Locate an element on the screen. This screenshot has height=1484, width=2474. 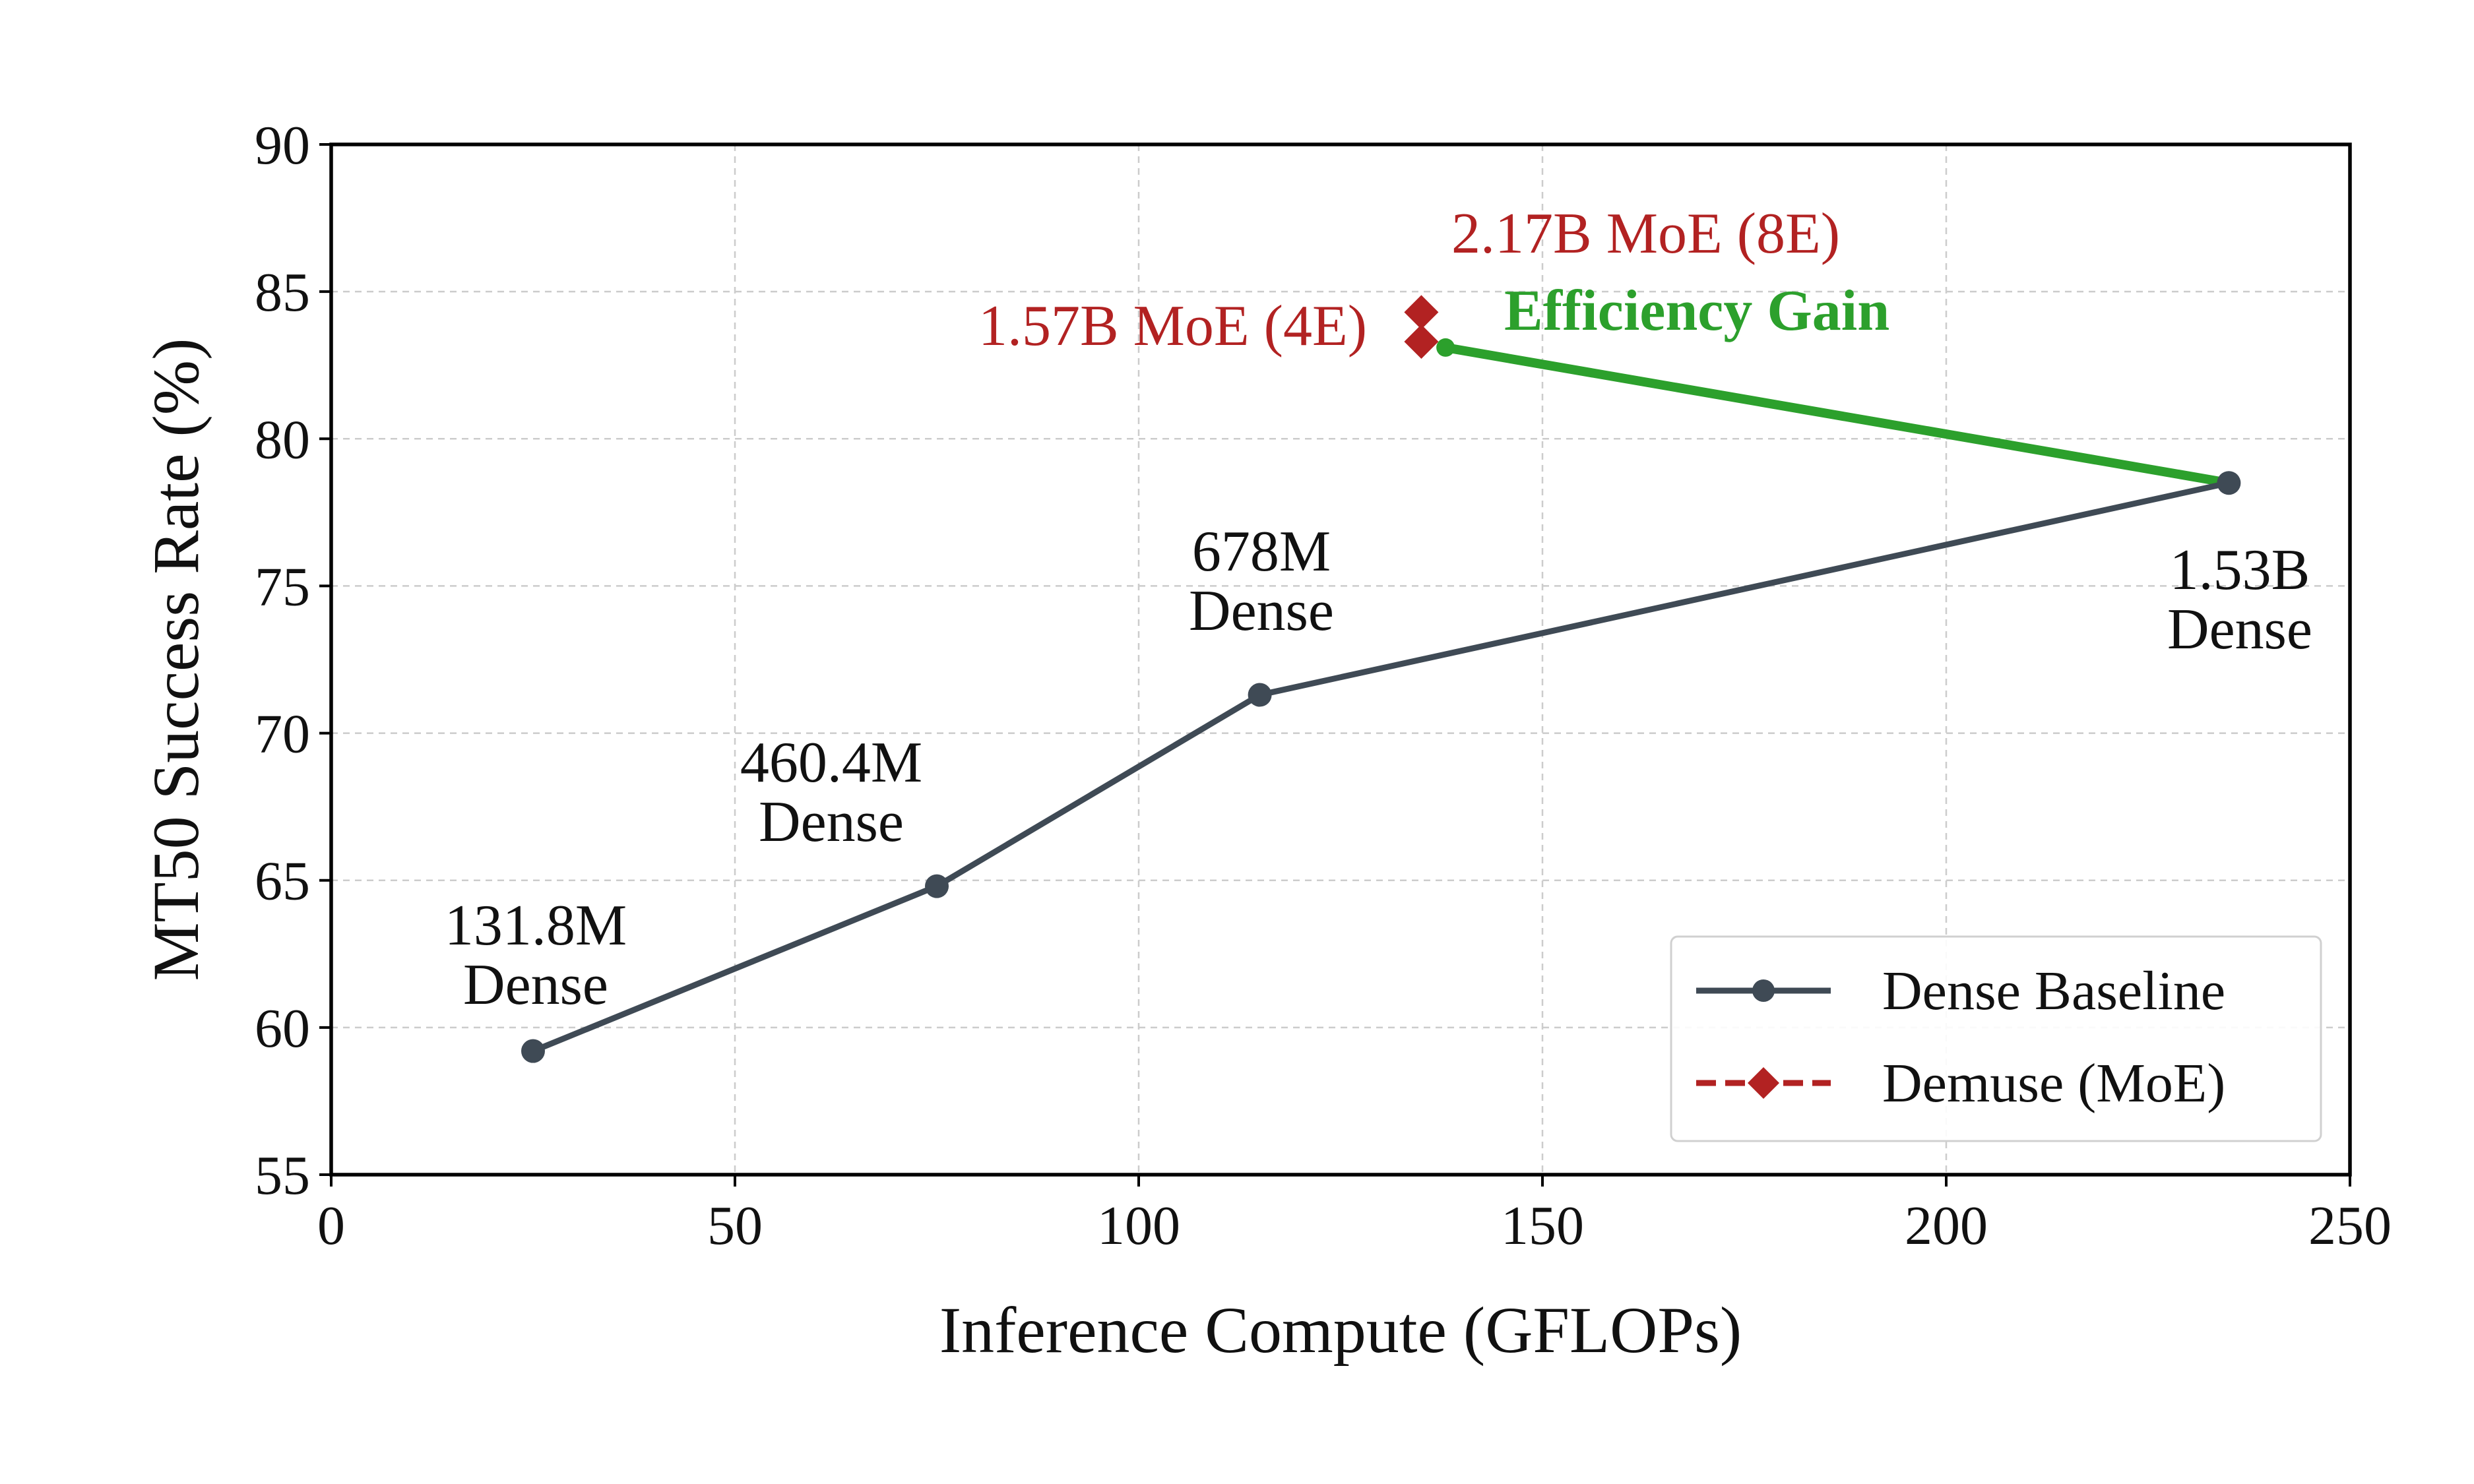
y-tick-label: 55 is located at coordinates (282, 1175).